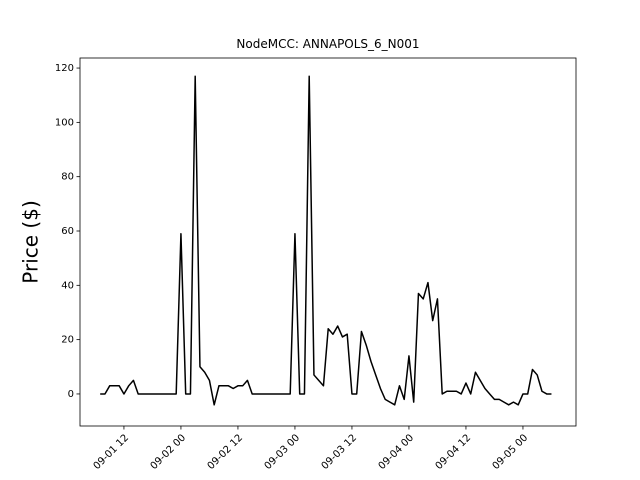 The image size is (640, 480). I want to click on x-tick-label: 09-03 12, so click(340, 452).